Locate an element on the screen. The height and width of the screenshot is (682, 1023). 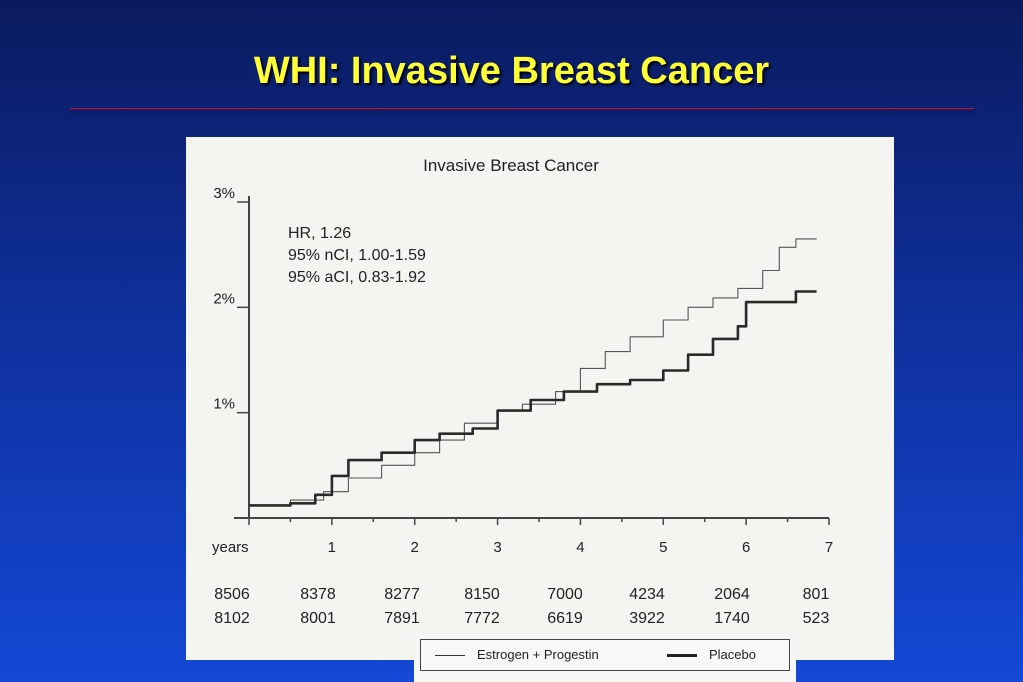
chart-title: Invasive Breast Cancer is located at coordinates (511, 165).